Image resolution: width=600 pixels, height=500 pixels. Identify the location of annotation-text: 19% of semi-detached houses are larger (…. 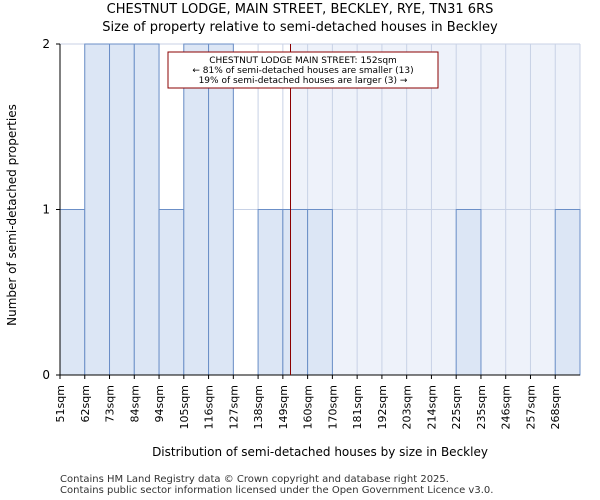
(303, 81).